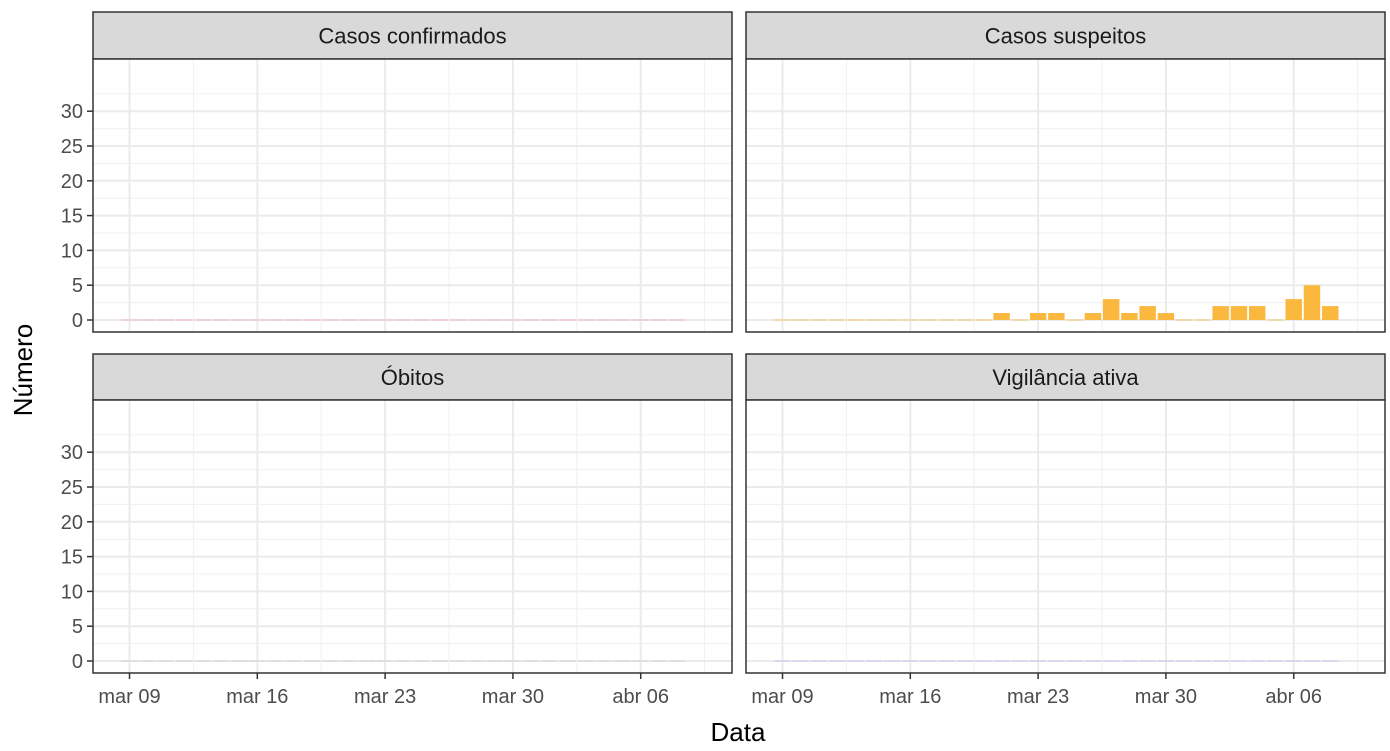  I want to click on y-tick-label: 5, so click(77, 627).